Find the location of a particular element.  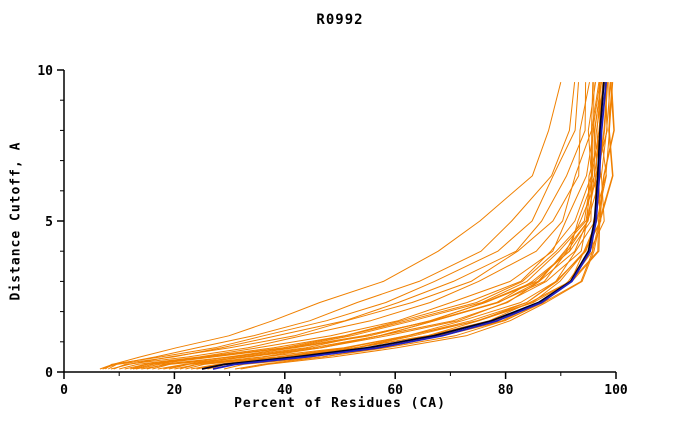

x-tick-label: 20 is located at coordinates (175, 390).